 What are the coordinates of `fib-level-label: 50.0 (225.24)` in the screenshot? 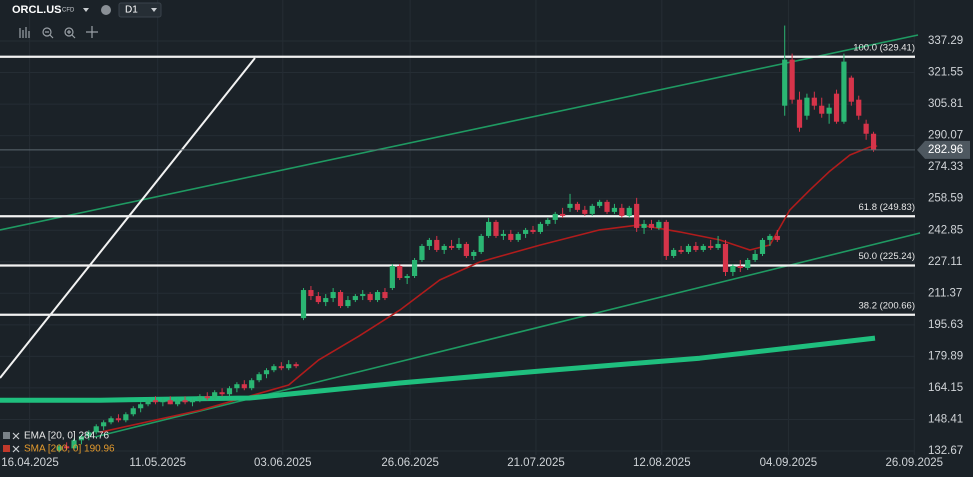 It's located at (886, 256).